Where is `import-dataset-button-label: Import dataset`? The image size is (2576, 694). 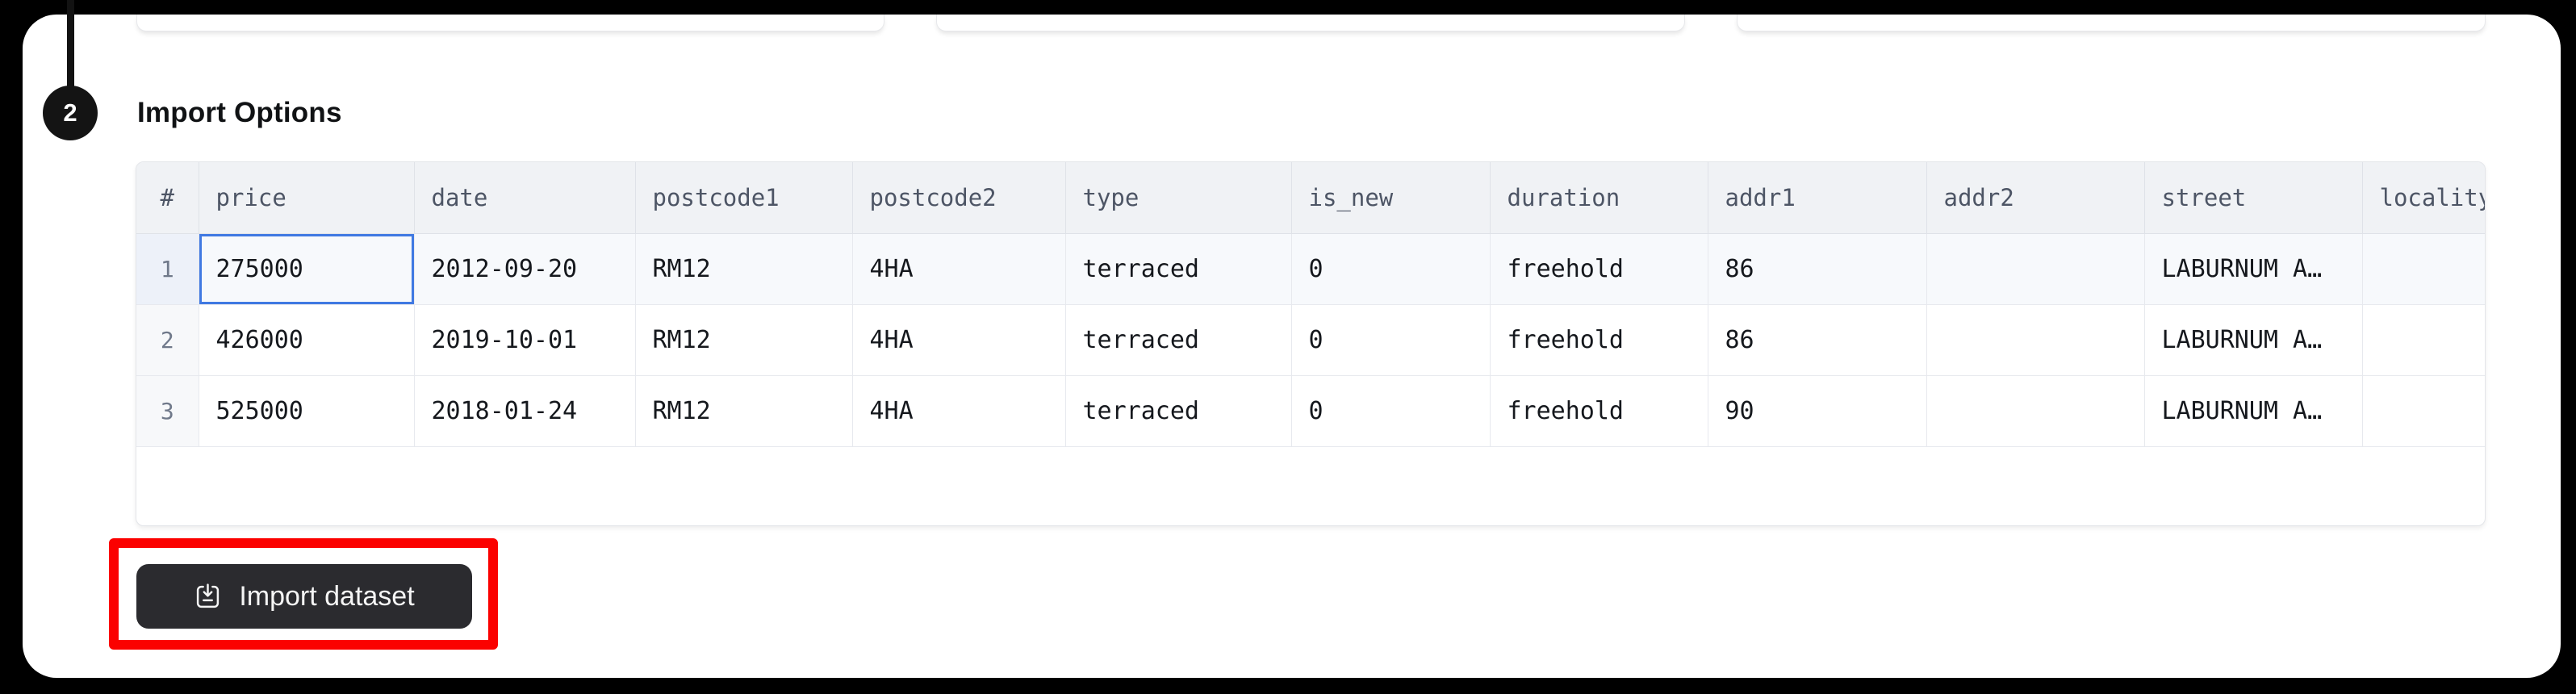
import-dataset-button-label: Import dataset is located at coordinates (327, 596).